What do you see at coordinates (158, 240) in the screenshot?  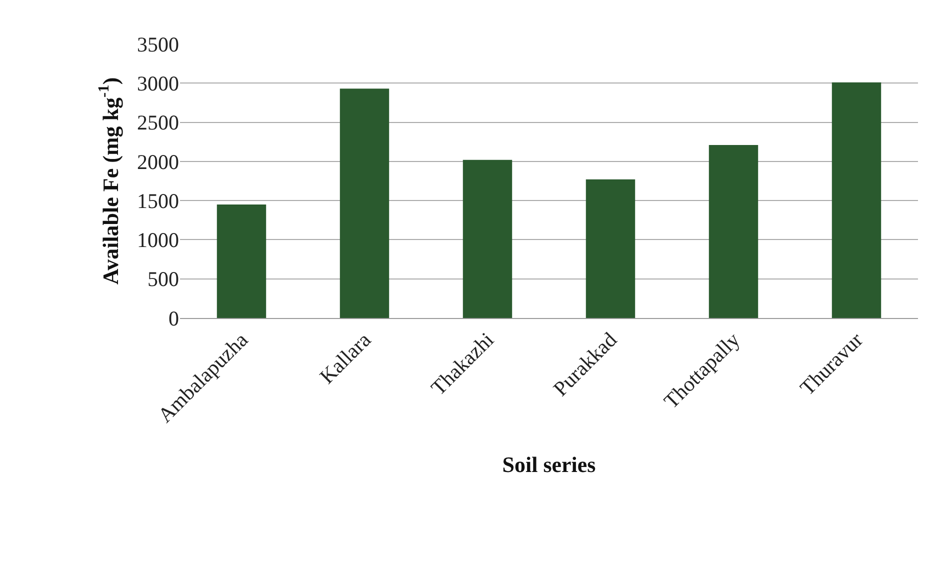 I see `y-tick-label: 1000` at bounding box center [158, 240].